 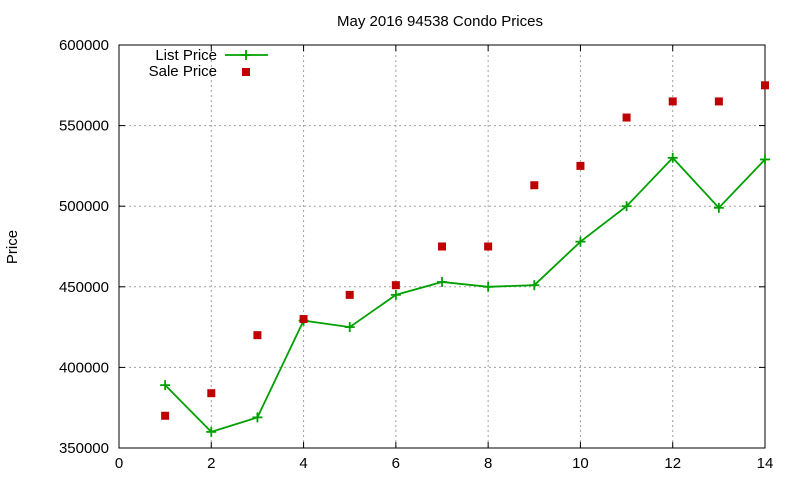 I want to click on legend-label-sale-price: Sale Price, so click(x=183, y=71).